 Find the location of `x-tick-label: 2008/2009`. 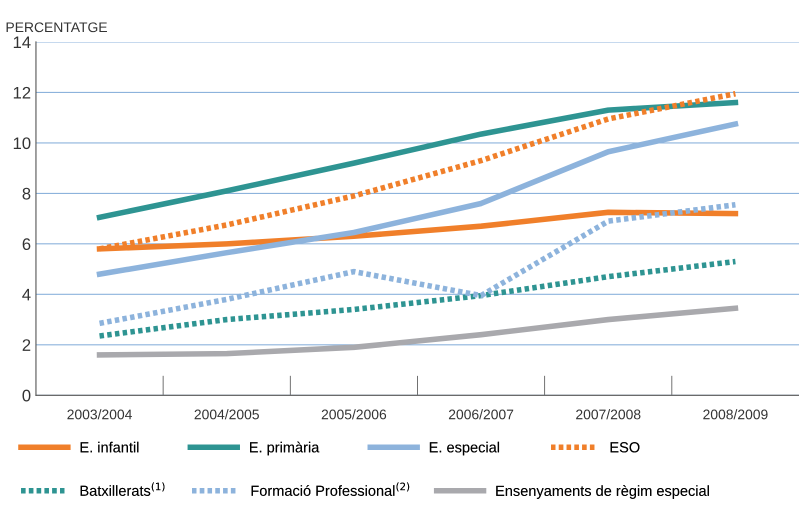

x-tick-label: 2008/2009 is located at coordinates (735, 414).